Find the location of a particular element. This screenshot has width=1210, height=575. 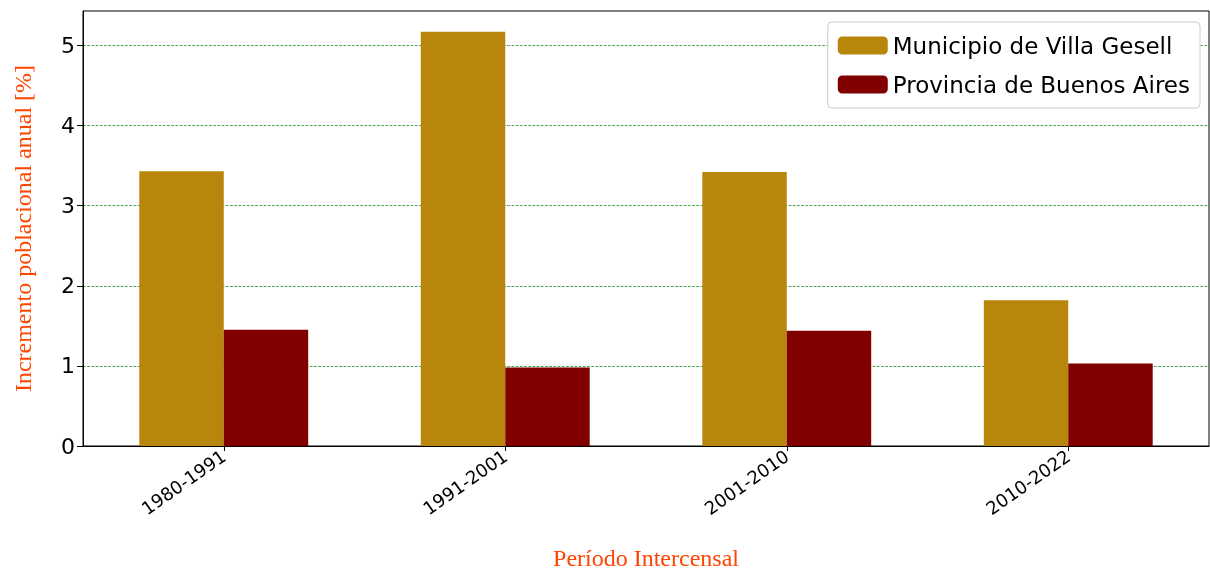

y-tick-label: 1 is located at coordinates (68, 366).